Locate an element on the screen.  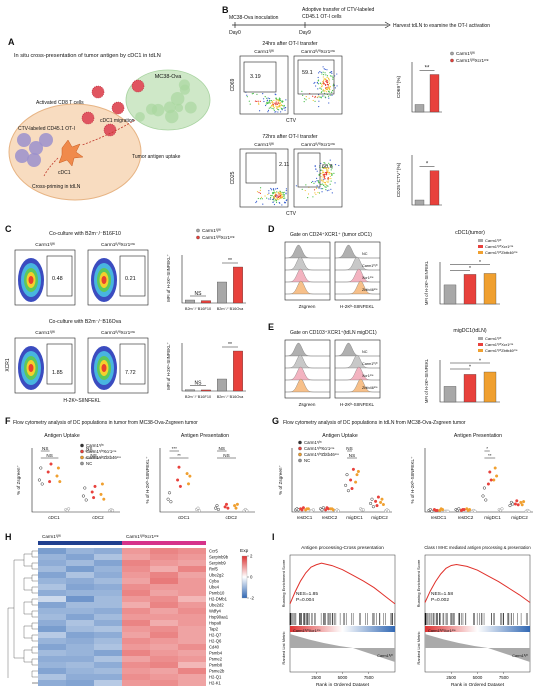
b-ko: Carm1ᶠˡ/ᶠˡXcr1ᶜʳᵉ is located at coordinates (318, 52).